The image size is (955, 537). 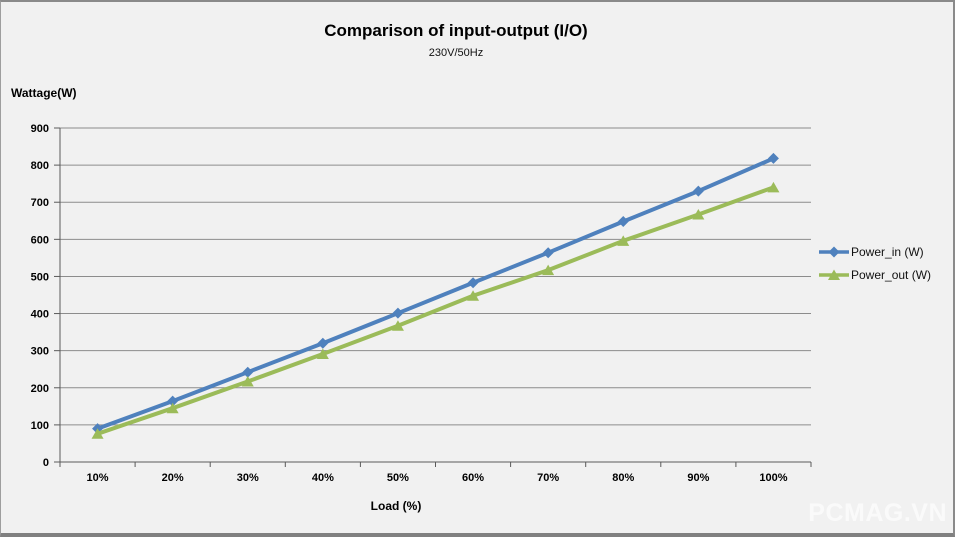 What do you see at coordinates (875, 263) in the screenshot?
I see `legend: Power_in (W) Power_out (W)` at bounding box center [875, 263].